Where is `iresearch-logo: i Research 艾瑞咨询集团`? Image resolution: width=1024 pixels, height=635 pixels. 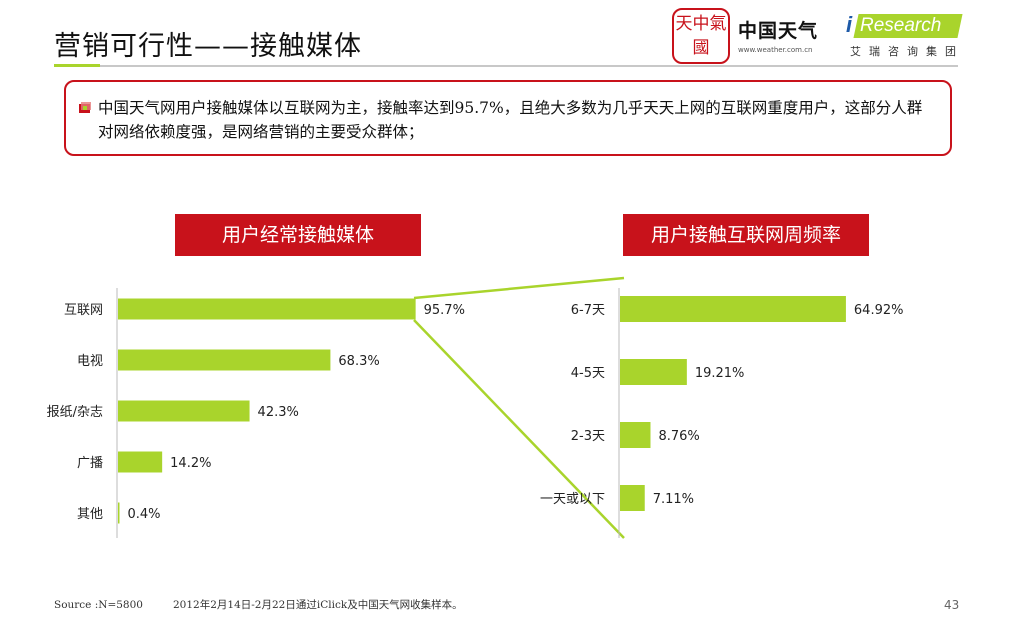 iresearch-logo: i Research 艾瑞咨询集团 is located at coordinates (904, 37).